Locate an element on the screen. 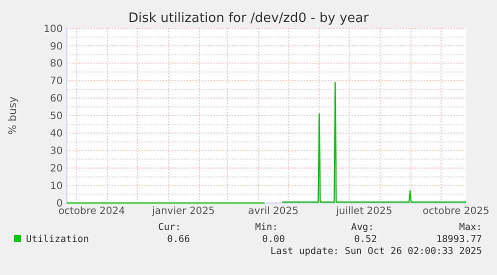 The width and height of the screenshot is (497, 275). text: Max: is located at coordinates (470, 227).